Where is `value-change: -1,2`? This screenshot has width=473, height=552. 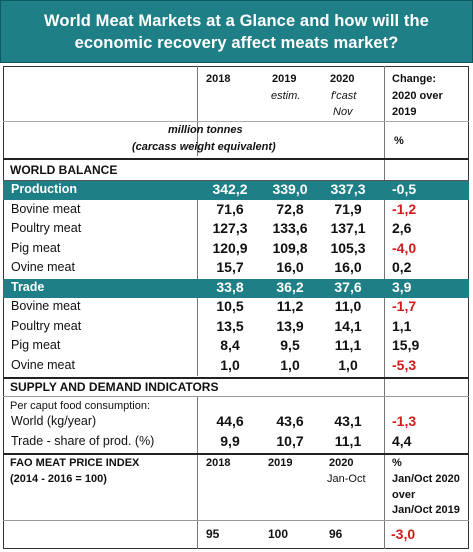 value-change: -1,2 is located at coordinates (404, 208).